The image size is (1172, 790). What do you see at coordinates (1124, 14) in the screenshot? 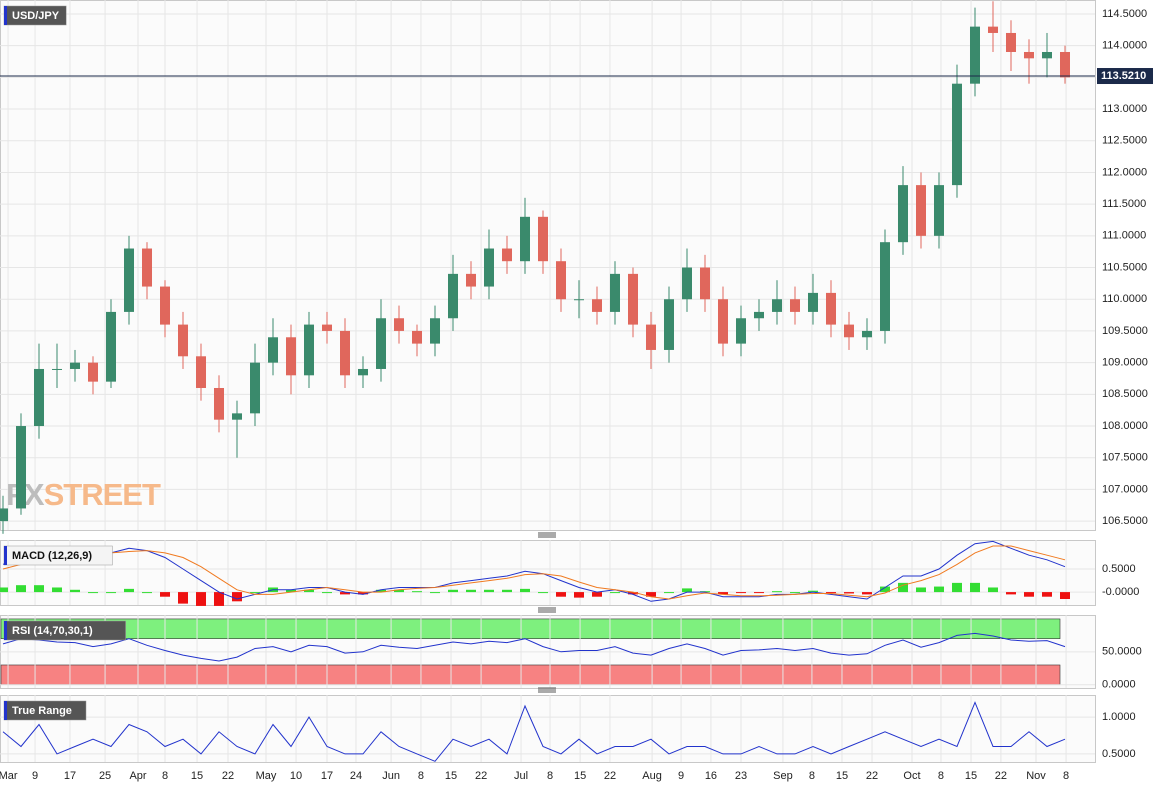
I see `y-tick-label: 114.5000` at bounding box center [1124, 14].